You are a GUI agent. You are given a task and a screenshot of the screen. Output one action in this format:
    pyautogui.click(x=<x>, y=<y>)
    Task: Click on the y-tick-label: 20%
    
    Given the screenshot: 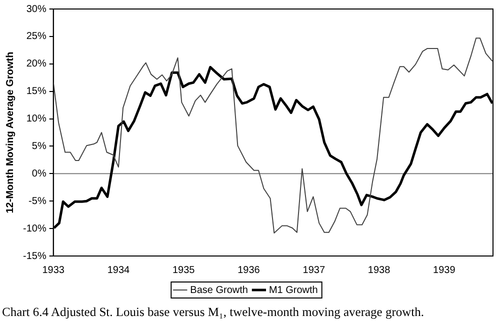 What is the action you would take?
    pyautogui.click(x=36, y=64)
    